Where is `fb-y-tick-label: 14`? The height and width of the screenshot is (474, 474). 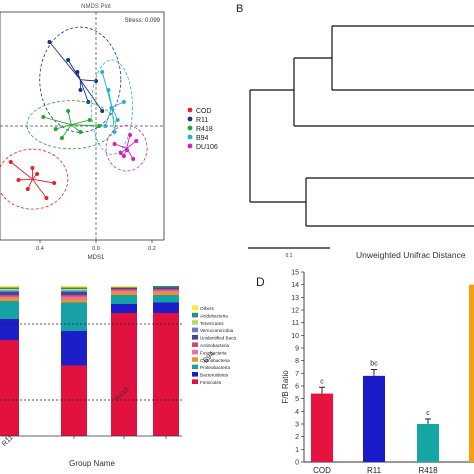
fb-y-tick-label: 14 is located at coordinates (295, 285).